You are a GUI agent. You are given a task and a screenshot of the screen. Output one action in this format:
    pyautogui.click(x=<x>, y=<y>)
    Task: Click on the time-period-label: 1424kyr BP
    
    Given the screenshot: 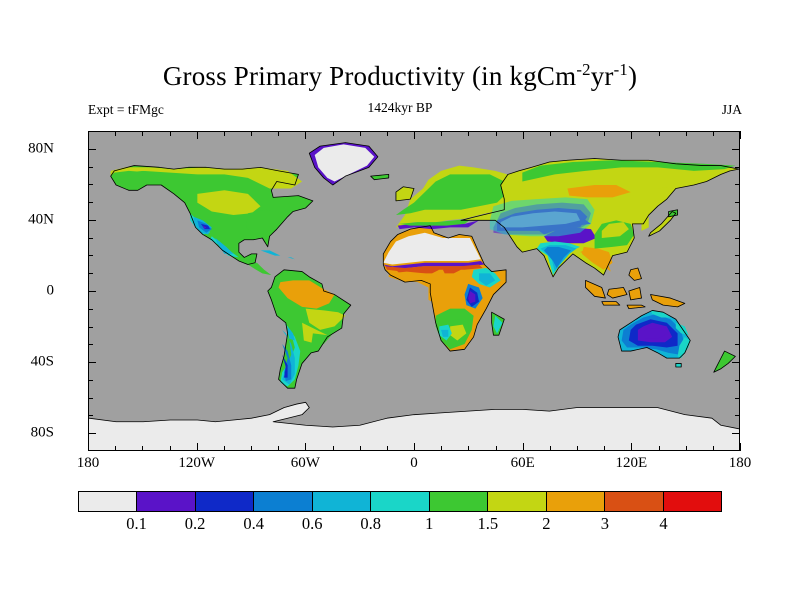 What is the action you would take?
    pyautogui.click(x=400, y=107)
    